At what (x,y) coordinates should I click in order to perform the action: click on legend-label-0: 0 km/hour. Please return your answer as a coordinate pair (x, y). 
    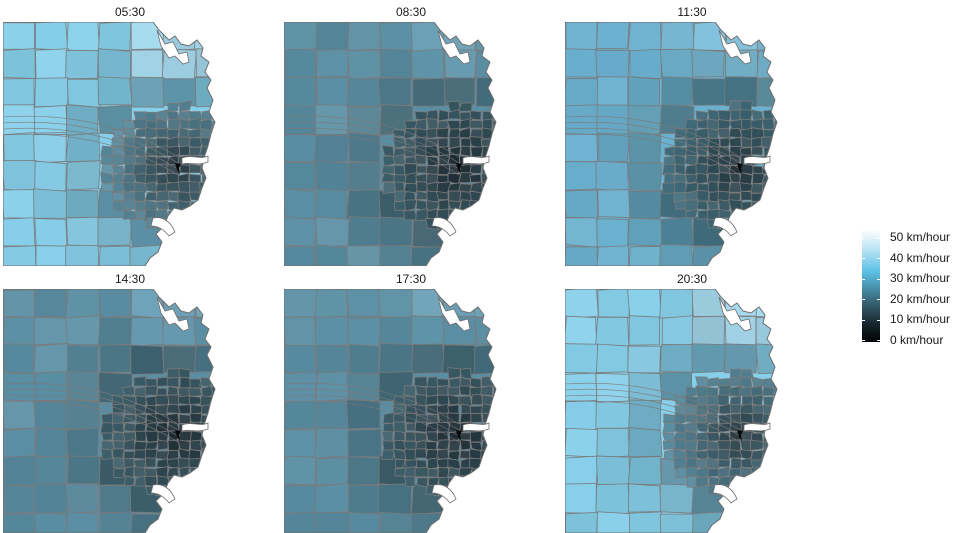
    Looking at the image, I should click on (916, 340).